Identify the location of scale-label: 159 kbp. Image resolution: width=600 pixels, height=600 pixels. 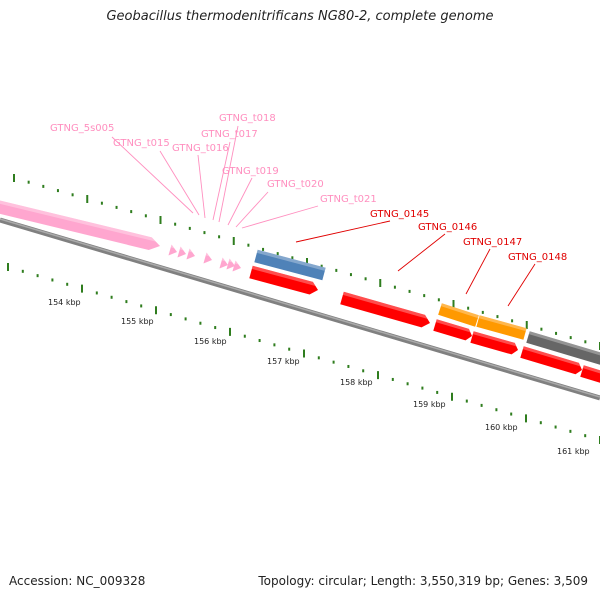
(429, 404).